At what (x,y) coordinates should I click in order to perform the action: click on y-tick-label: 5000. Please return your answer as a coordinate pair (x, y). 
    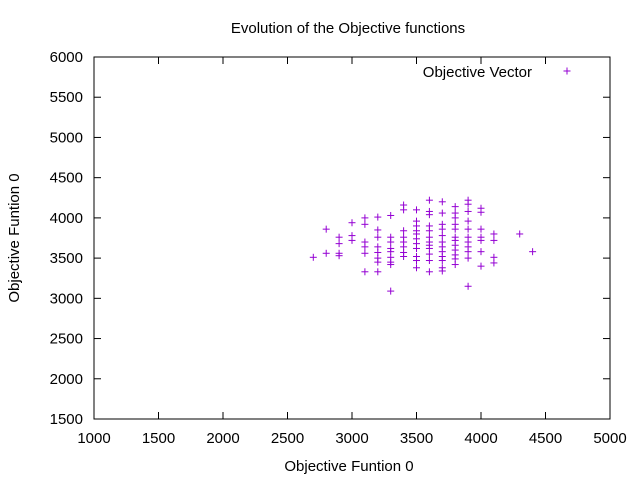
    Looking at the image, I should click on (66, 137).